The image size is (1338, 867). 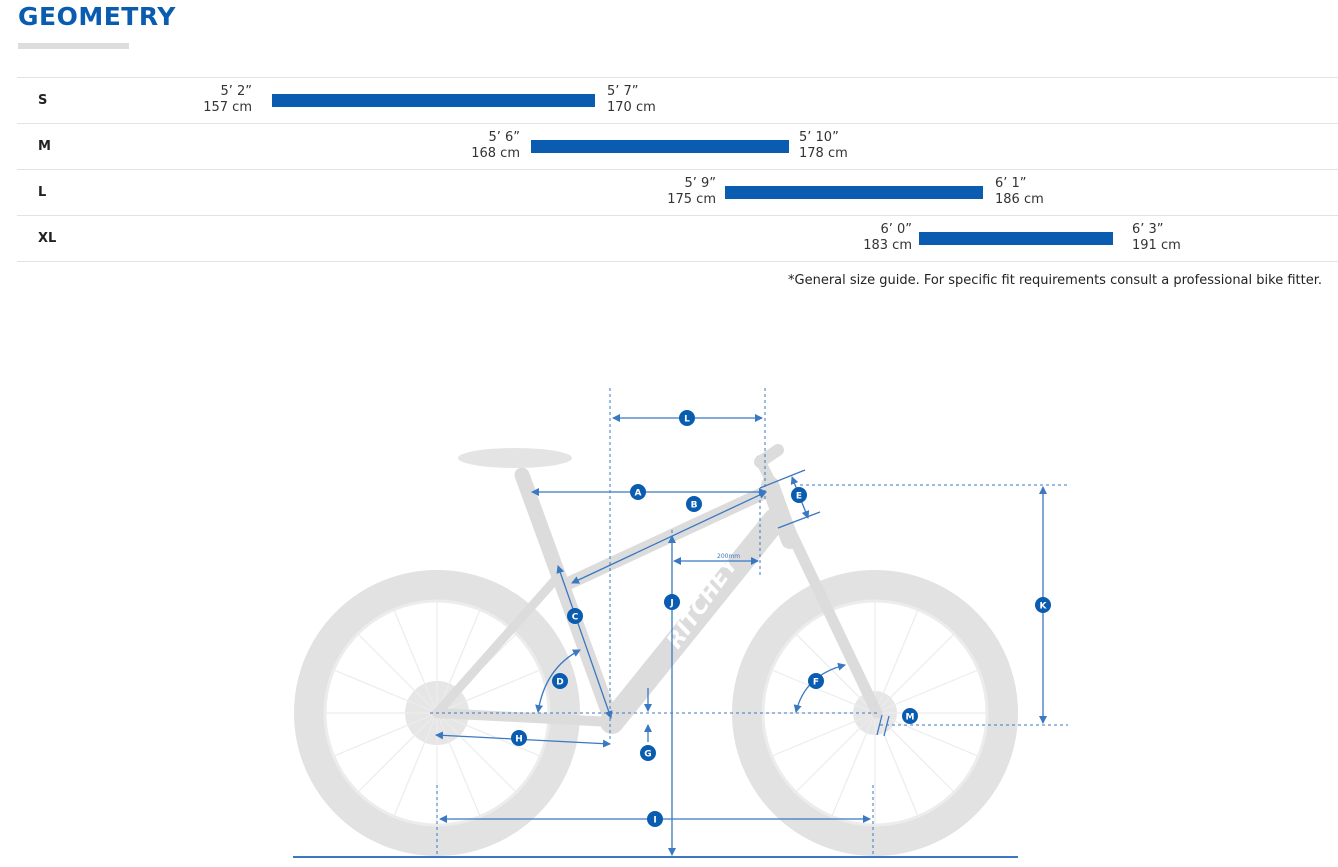 What do you see at coordinates (887, 245) in the screenshot?
I see `min-height-cm: 183 cm` at bounding box center [887, 245].